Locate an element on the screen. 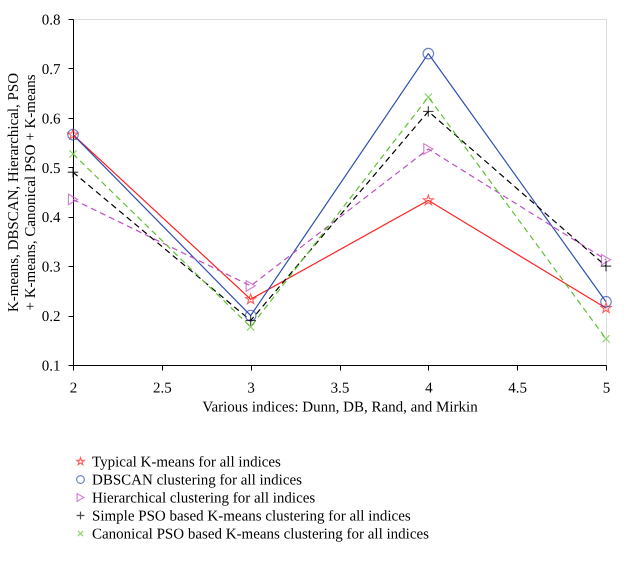  y-tick-label: 0.5 is located at coordinates (51, 168).